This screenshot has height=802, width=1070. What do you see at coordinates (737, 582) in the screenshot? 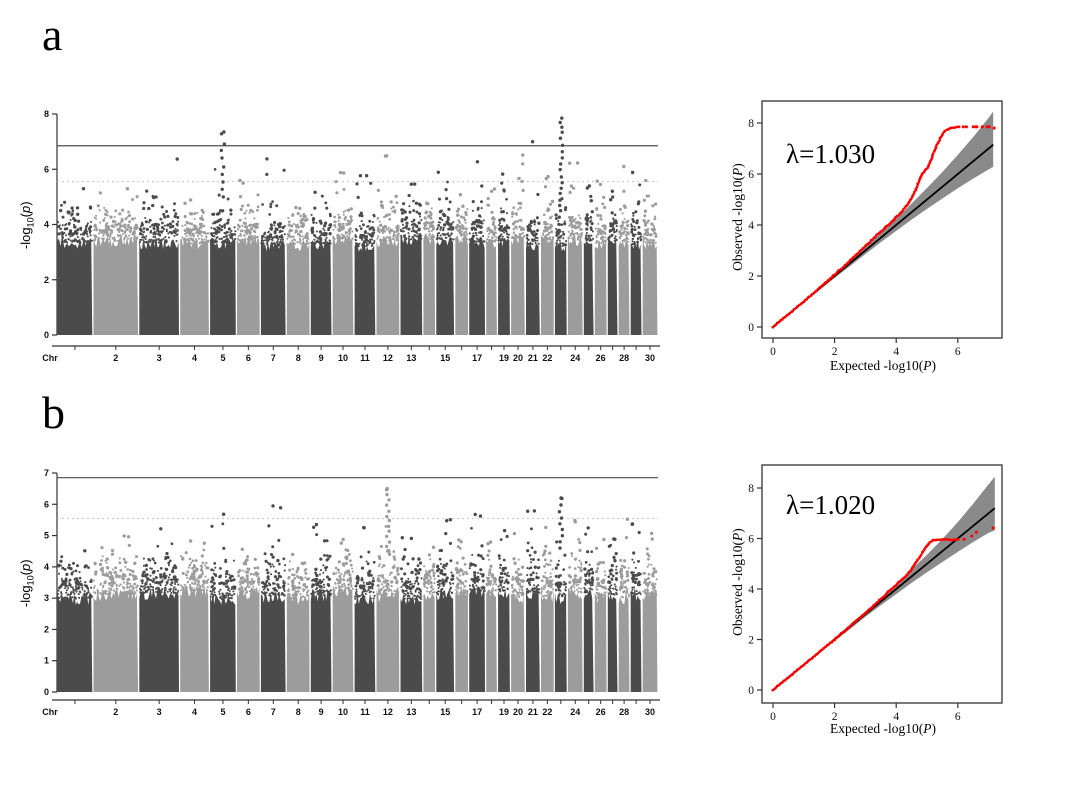
I see `qq-b-ylabel: Observed -log10(P)` at bounding box center [737, 582].